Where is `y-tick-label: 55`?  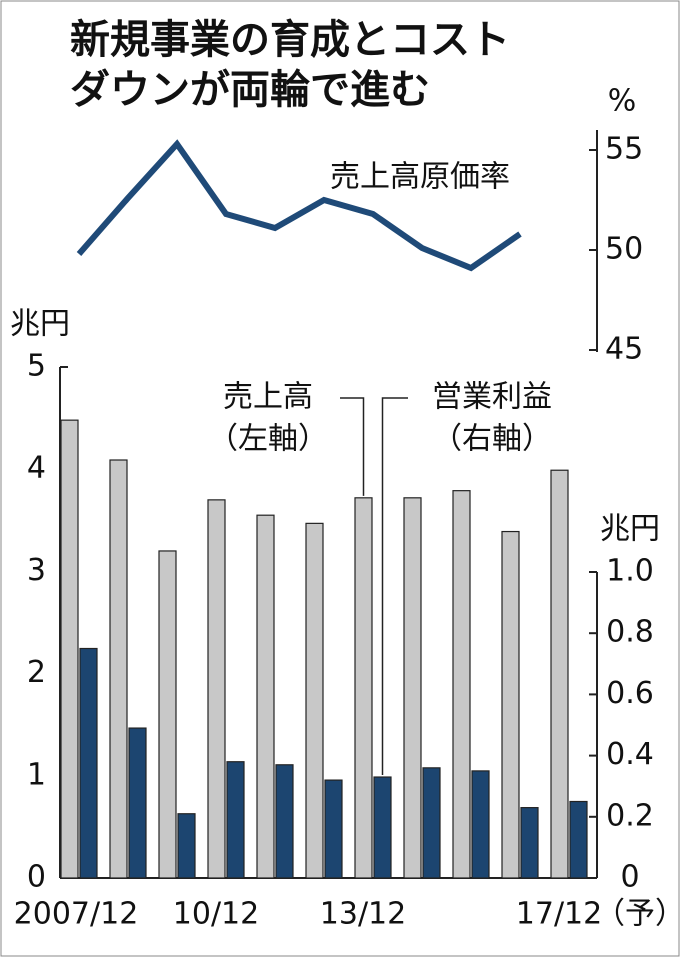 y-tick-label: 55 is located at coordinates (624, 149).